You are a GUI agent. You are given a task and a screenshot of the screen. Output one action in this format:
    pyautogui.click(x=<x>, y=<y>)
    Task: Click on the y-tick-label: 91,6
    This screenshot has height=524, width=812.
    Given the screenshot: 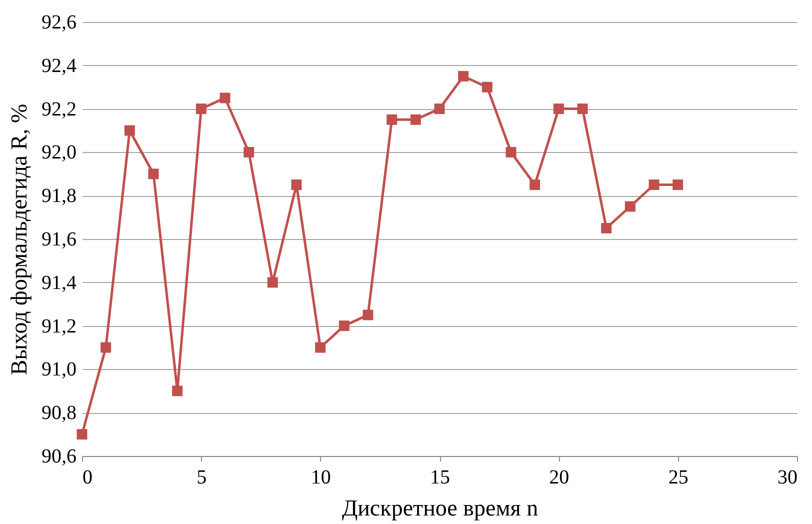 What is the action you would take?
    pyautogui.click(x=59, y=239)
    